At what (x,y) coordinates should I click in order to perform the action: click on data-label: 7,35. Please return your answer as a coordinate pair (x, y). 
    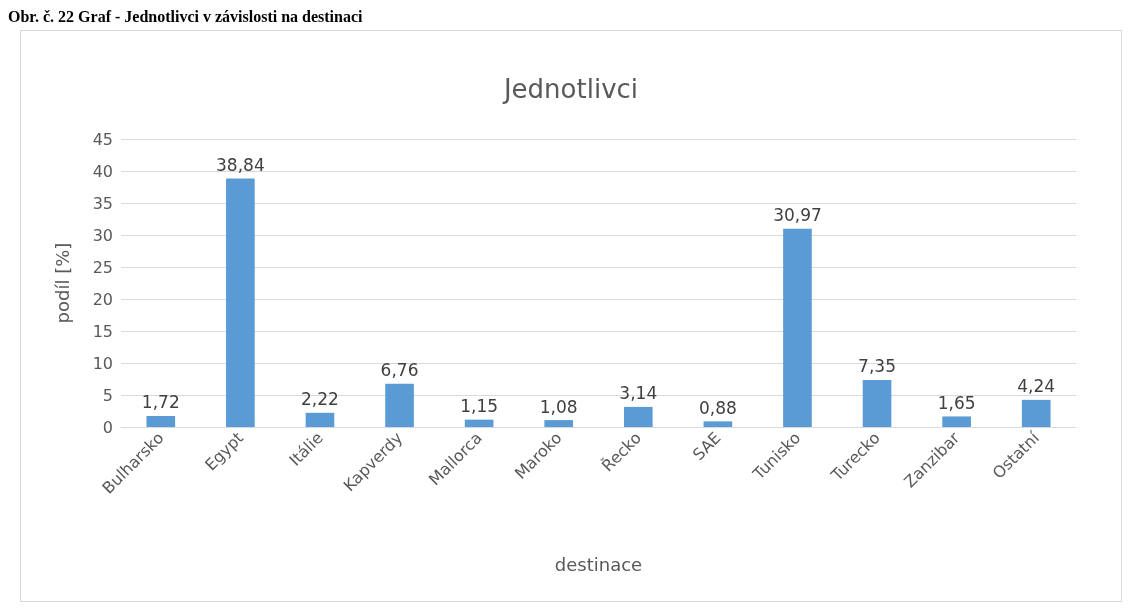
    Looking at the image, I should click on (877, 366).